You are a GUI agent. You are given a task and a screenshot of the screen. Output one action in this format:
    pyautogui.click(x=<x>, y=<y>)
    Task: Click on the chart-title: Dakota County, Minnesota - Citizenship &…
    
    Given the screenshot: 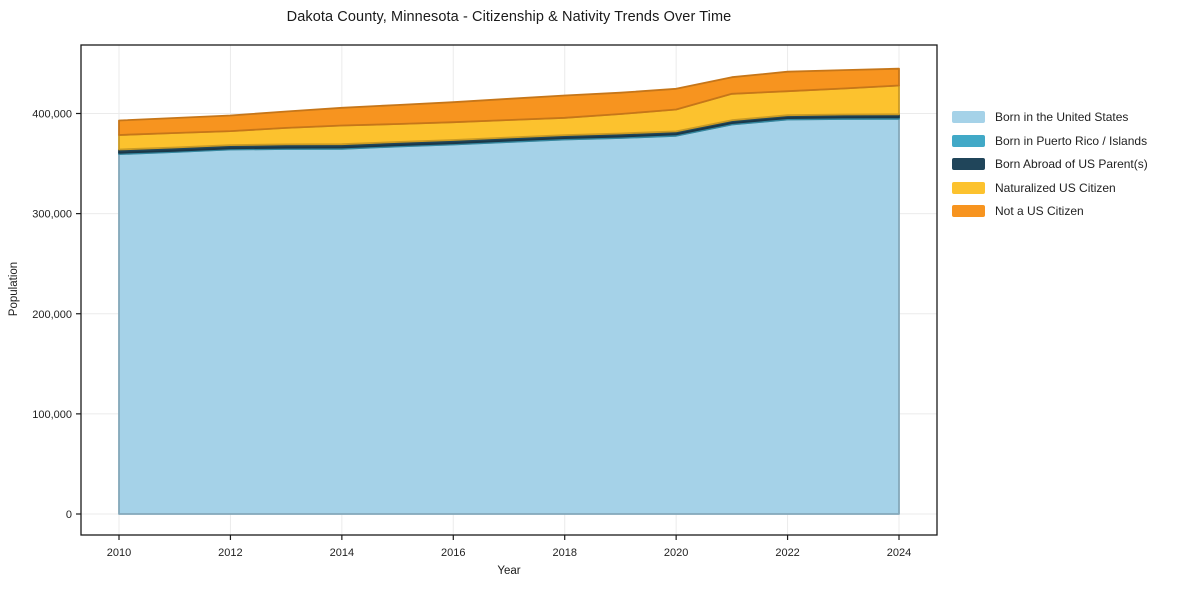 What is the action you would take?
    pyautogui.click(x=509, y=17)
    